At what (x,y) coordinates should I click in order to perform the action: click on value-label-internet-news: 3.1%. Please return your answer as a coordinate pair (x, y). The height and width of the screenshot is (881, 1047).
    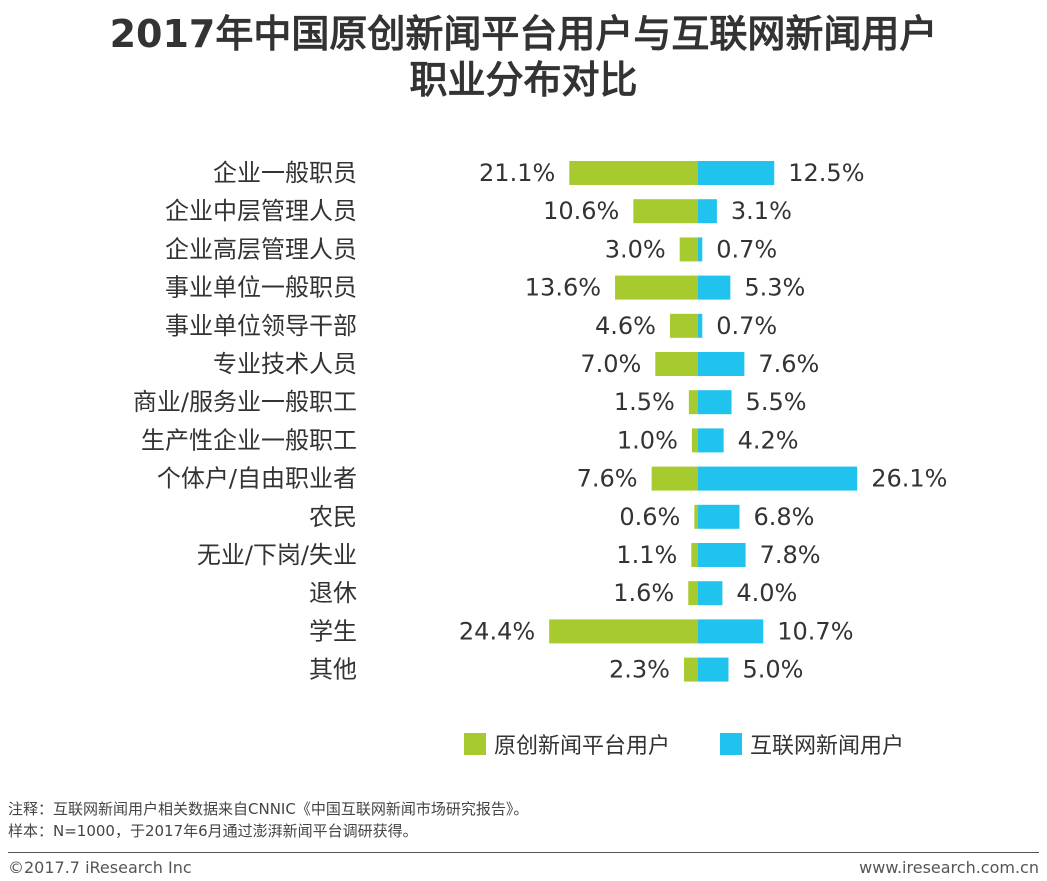
    Looking at the image, I should click on (761, 211).